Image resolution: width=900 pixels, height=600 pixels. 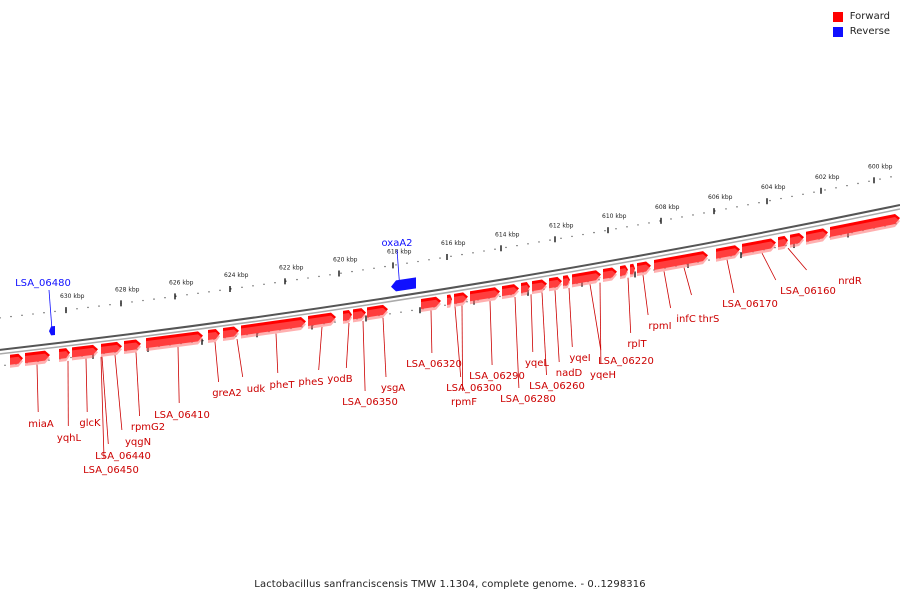 What do you see at coordinates (850, 281) in the screenshot?
I see `gene-label-forward: nrdR` at bounding box center [850, 281].